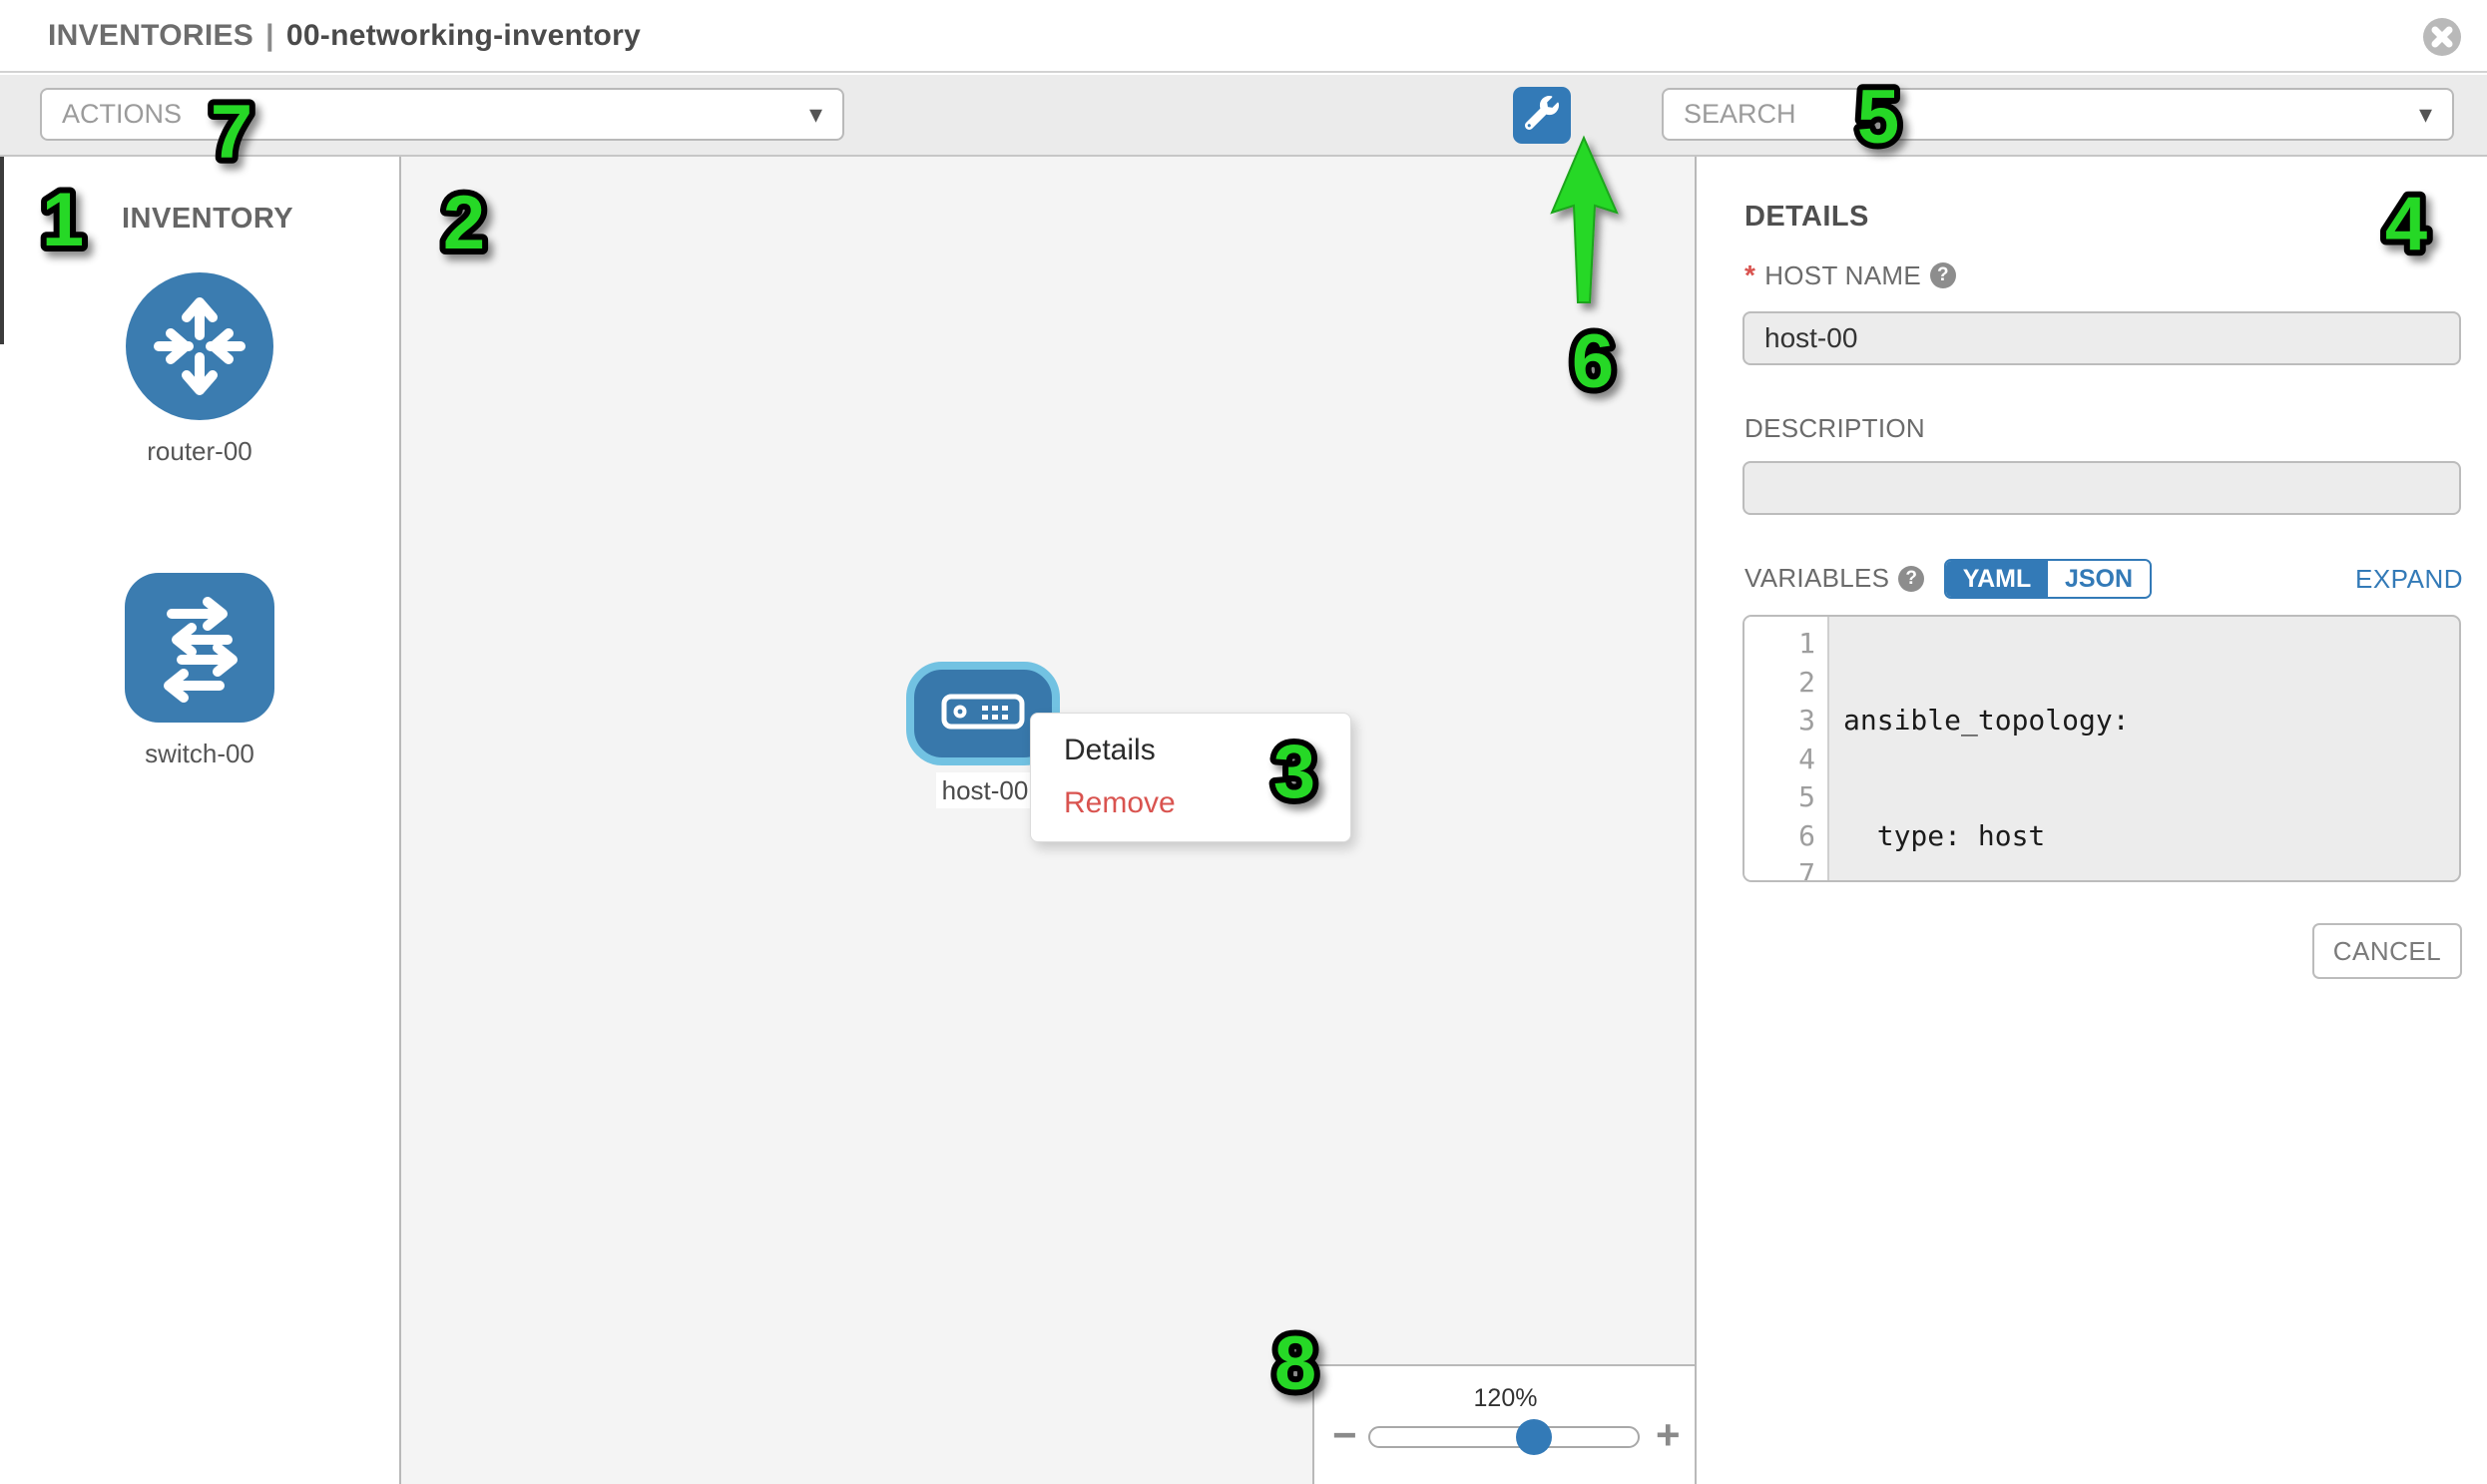 The height and width of the screenshot is (1484, 2487). I want to click on toggle-yaml: YAML, so click(1997, 579).